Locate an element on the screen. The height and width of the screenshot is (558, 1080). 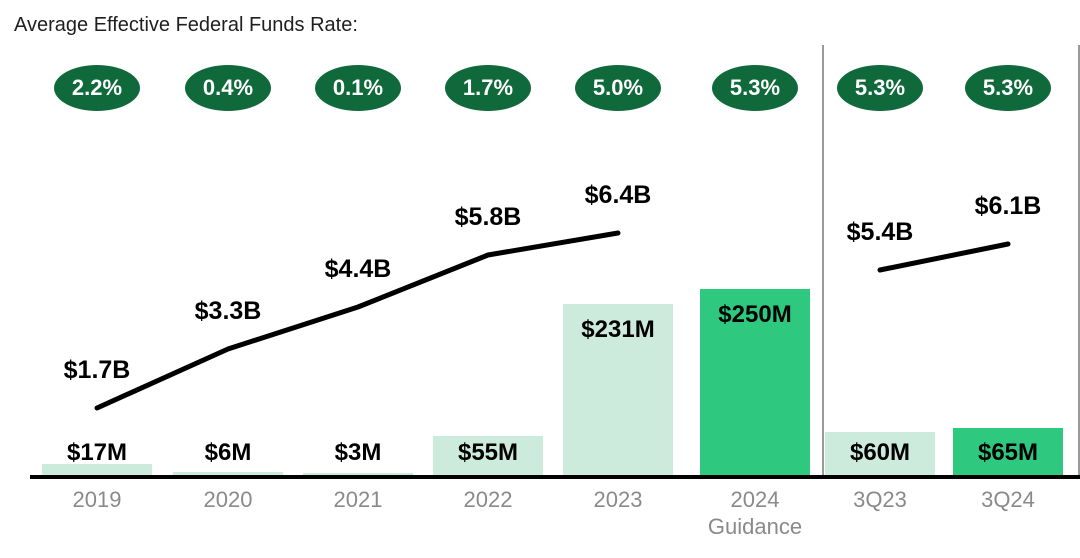
bar-value-label: $17M is located at coordinates (97, 452).